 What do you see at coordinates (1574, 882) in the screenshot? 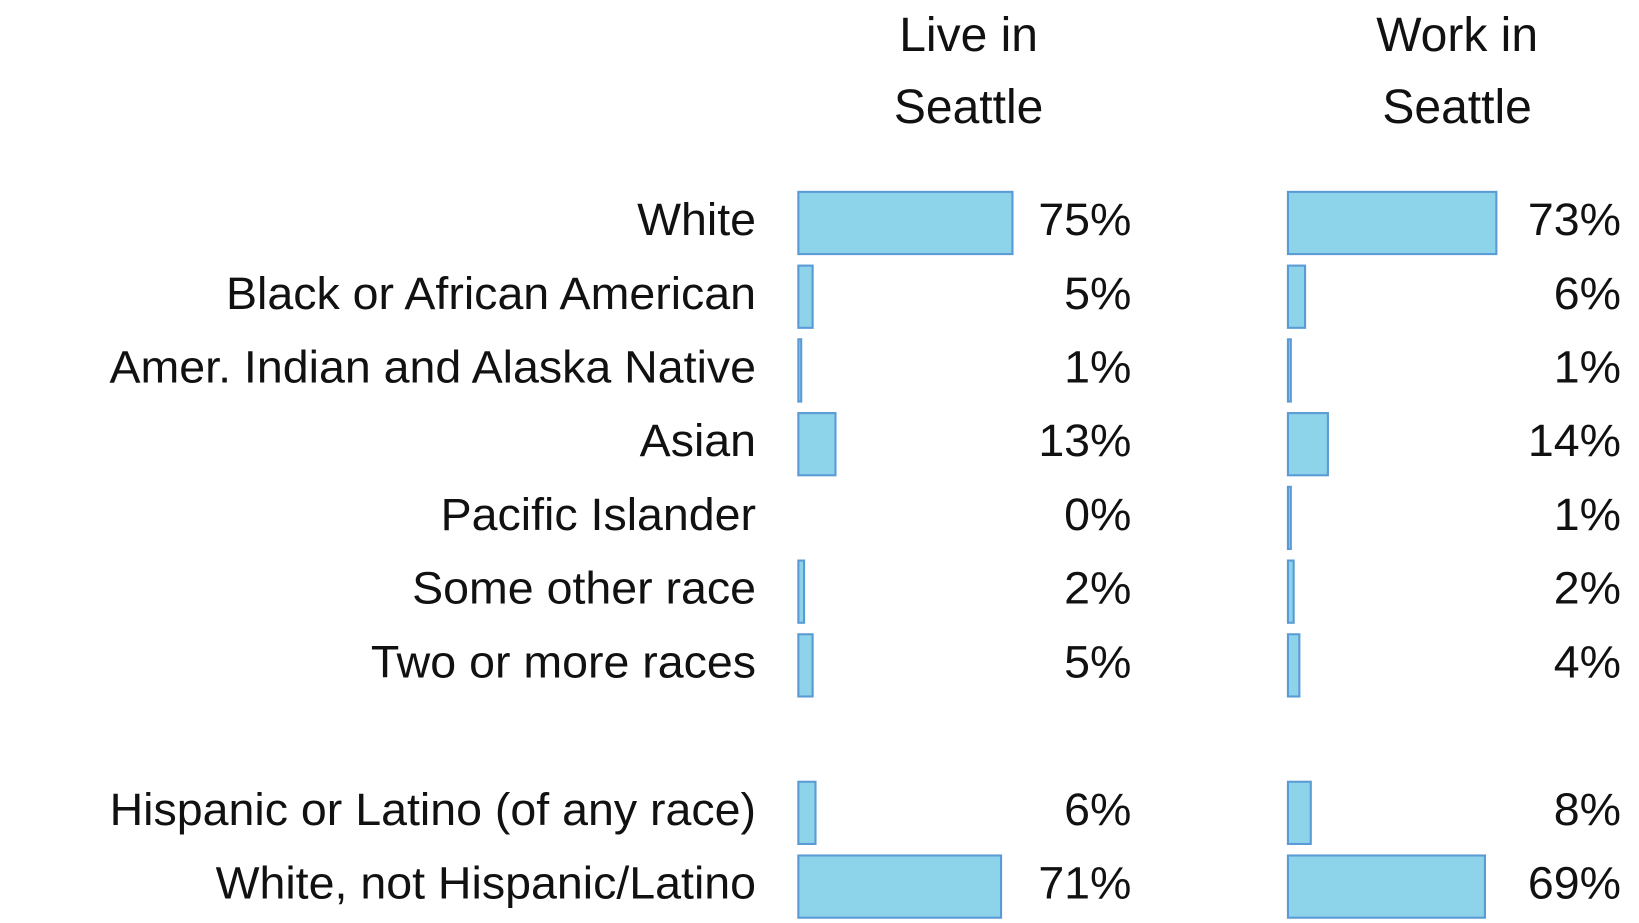
I see `value-label: 69%` at bounding box center [1574, 882].